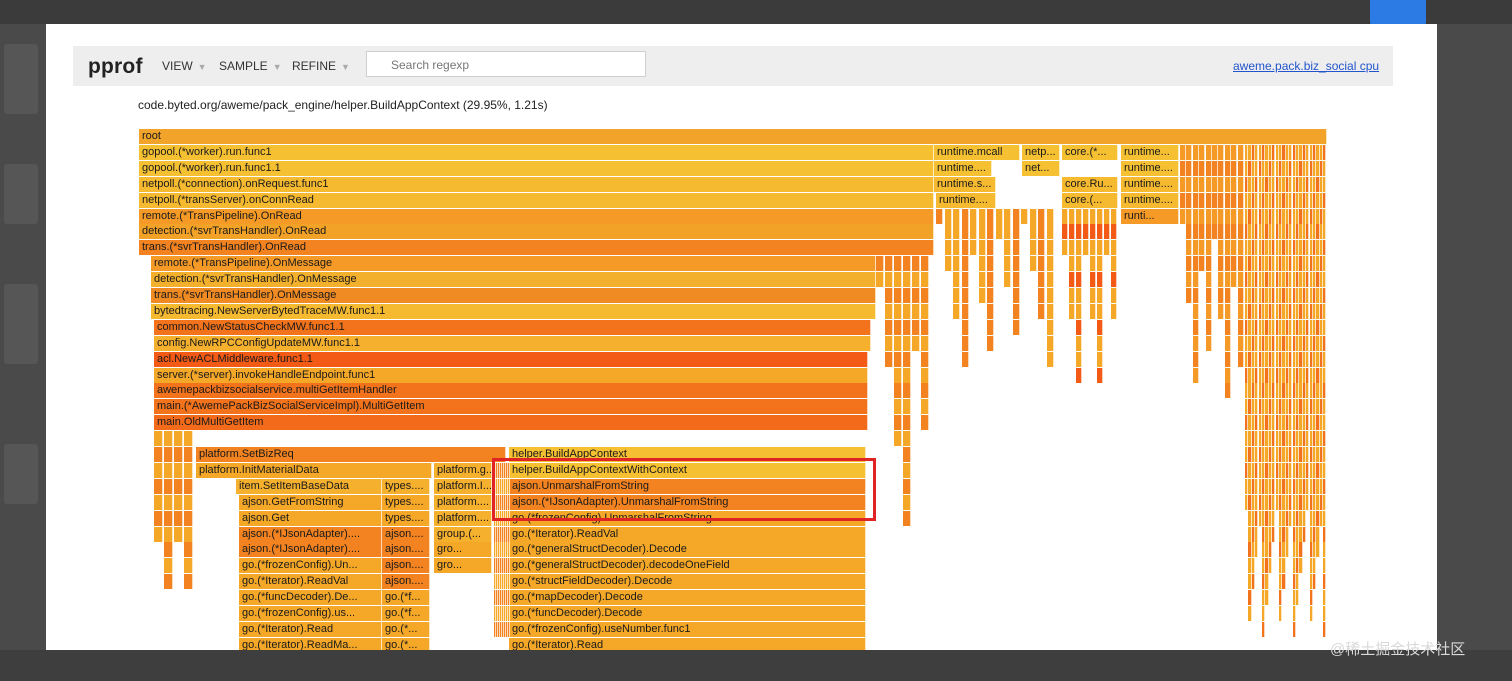 The image size is (1512, 681). I want to click on flame-frame: go.(*Iterator).Read, so click(687, 643).